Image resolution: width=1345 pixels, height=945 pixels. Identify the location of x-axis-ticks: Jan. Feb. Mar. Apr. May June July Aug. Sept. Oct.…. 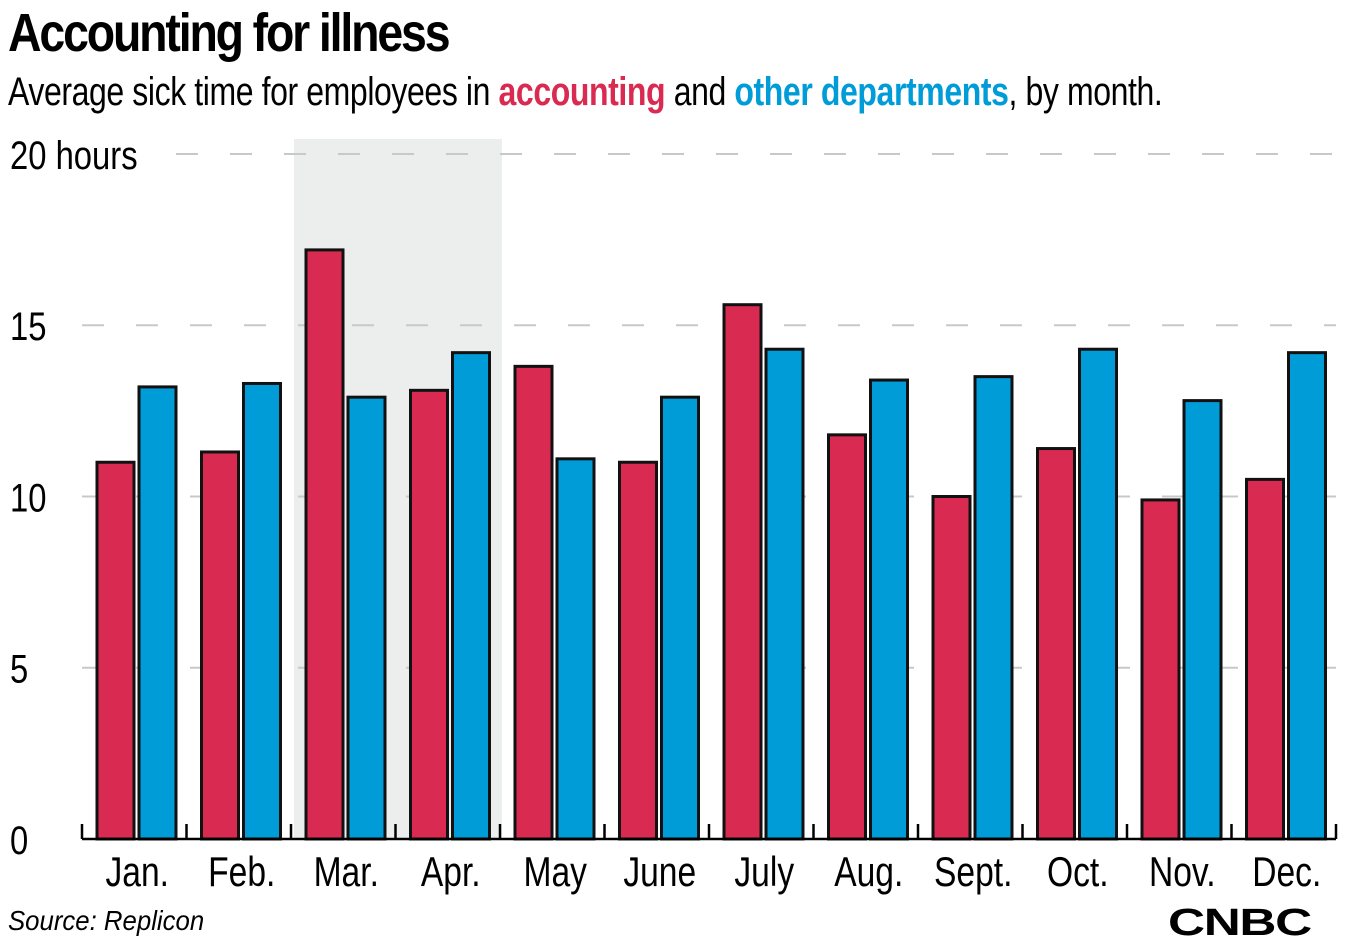
(714, 873).